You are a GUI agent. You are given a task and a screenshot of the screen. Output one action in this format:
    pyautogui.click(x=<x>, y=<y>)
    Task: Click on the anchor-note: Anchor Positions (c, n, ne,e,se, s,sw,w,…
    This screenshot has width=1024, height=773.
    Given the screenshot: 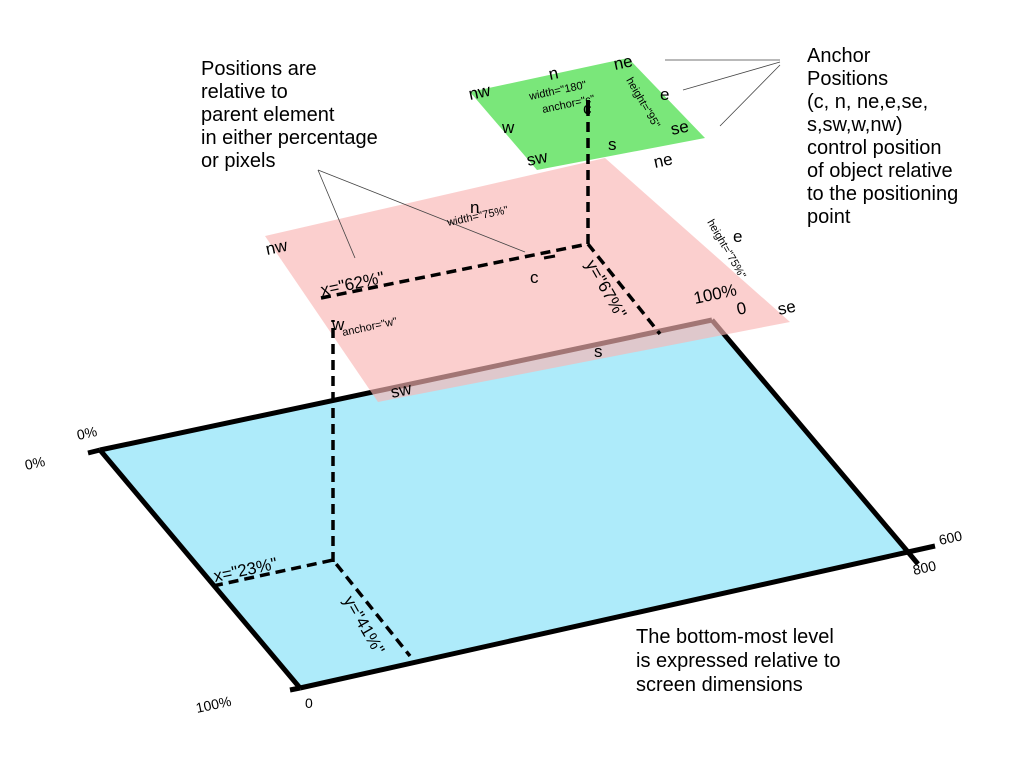 What is the action you would take?
    pyautogui.click(x=885, y=136)
    